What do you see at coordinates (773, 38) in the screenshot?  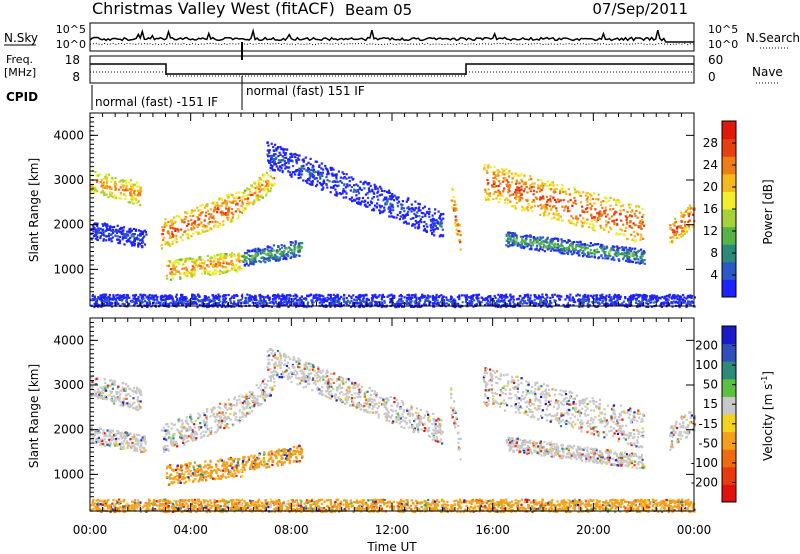 I see `nsearch-label: N.Search` at bounding box center [773, 38].